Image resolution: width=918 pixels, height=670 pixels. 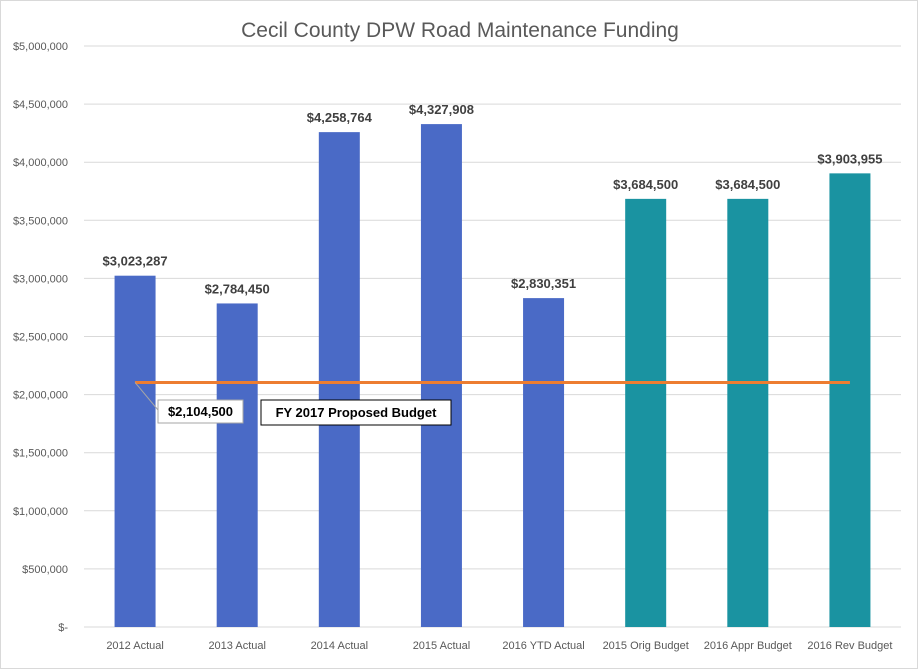 What do you see at coordinates (40, 105) in the screenshot?
I see `y-tick-label: $4,500,000` at bounding box center [40, 105].